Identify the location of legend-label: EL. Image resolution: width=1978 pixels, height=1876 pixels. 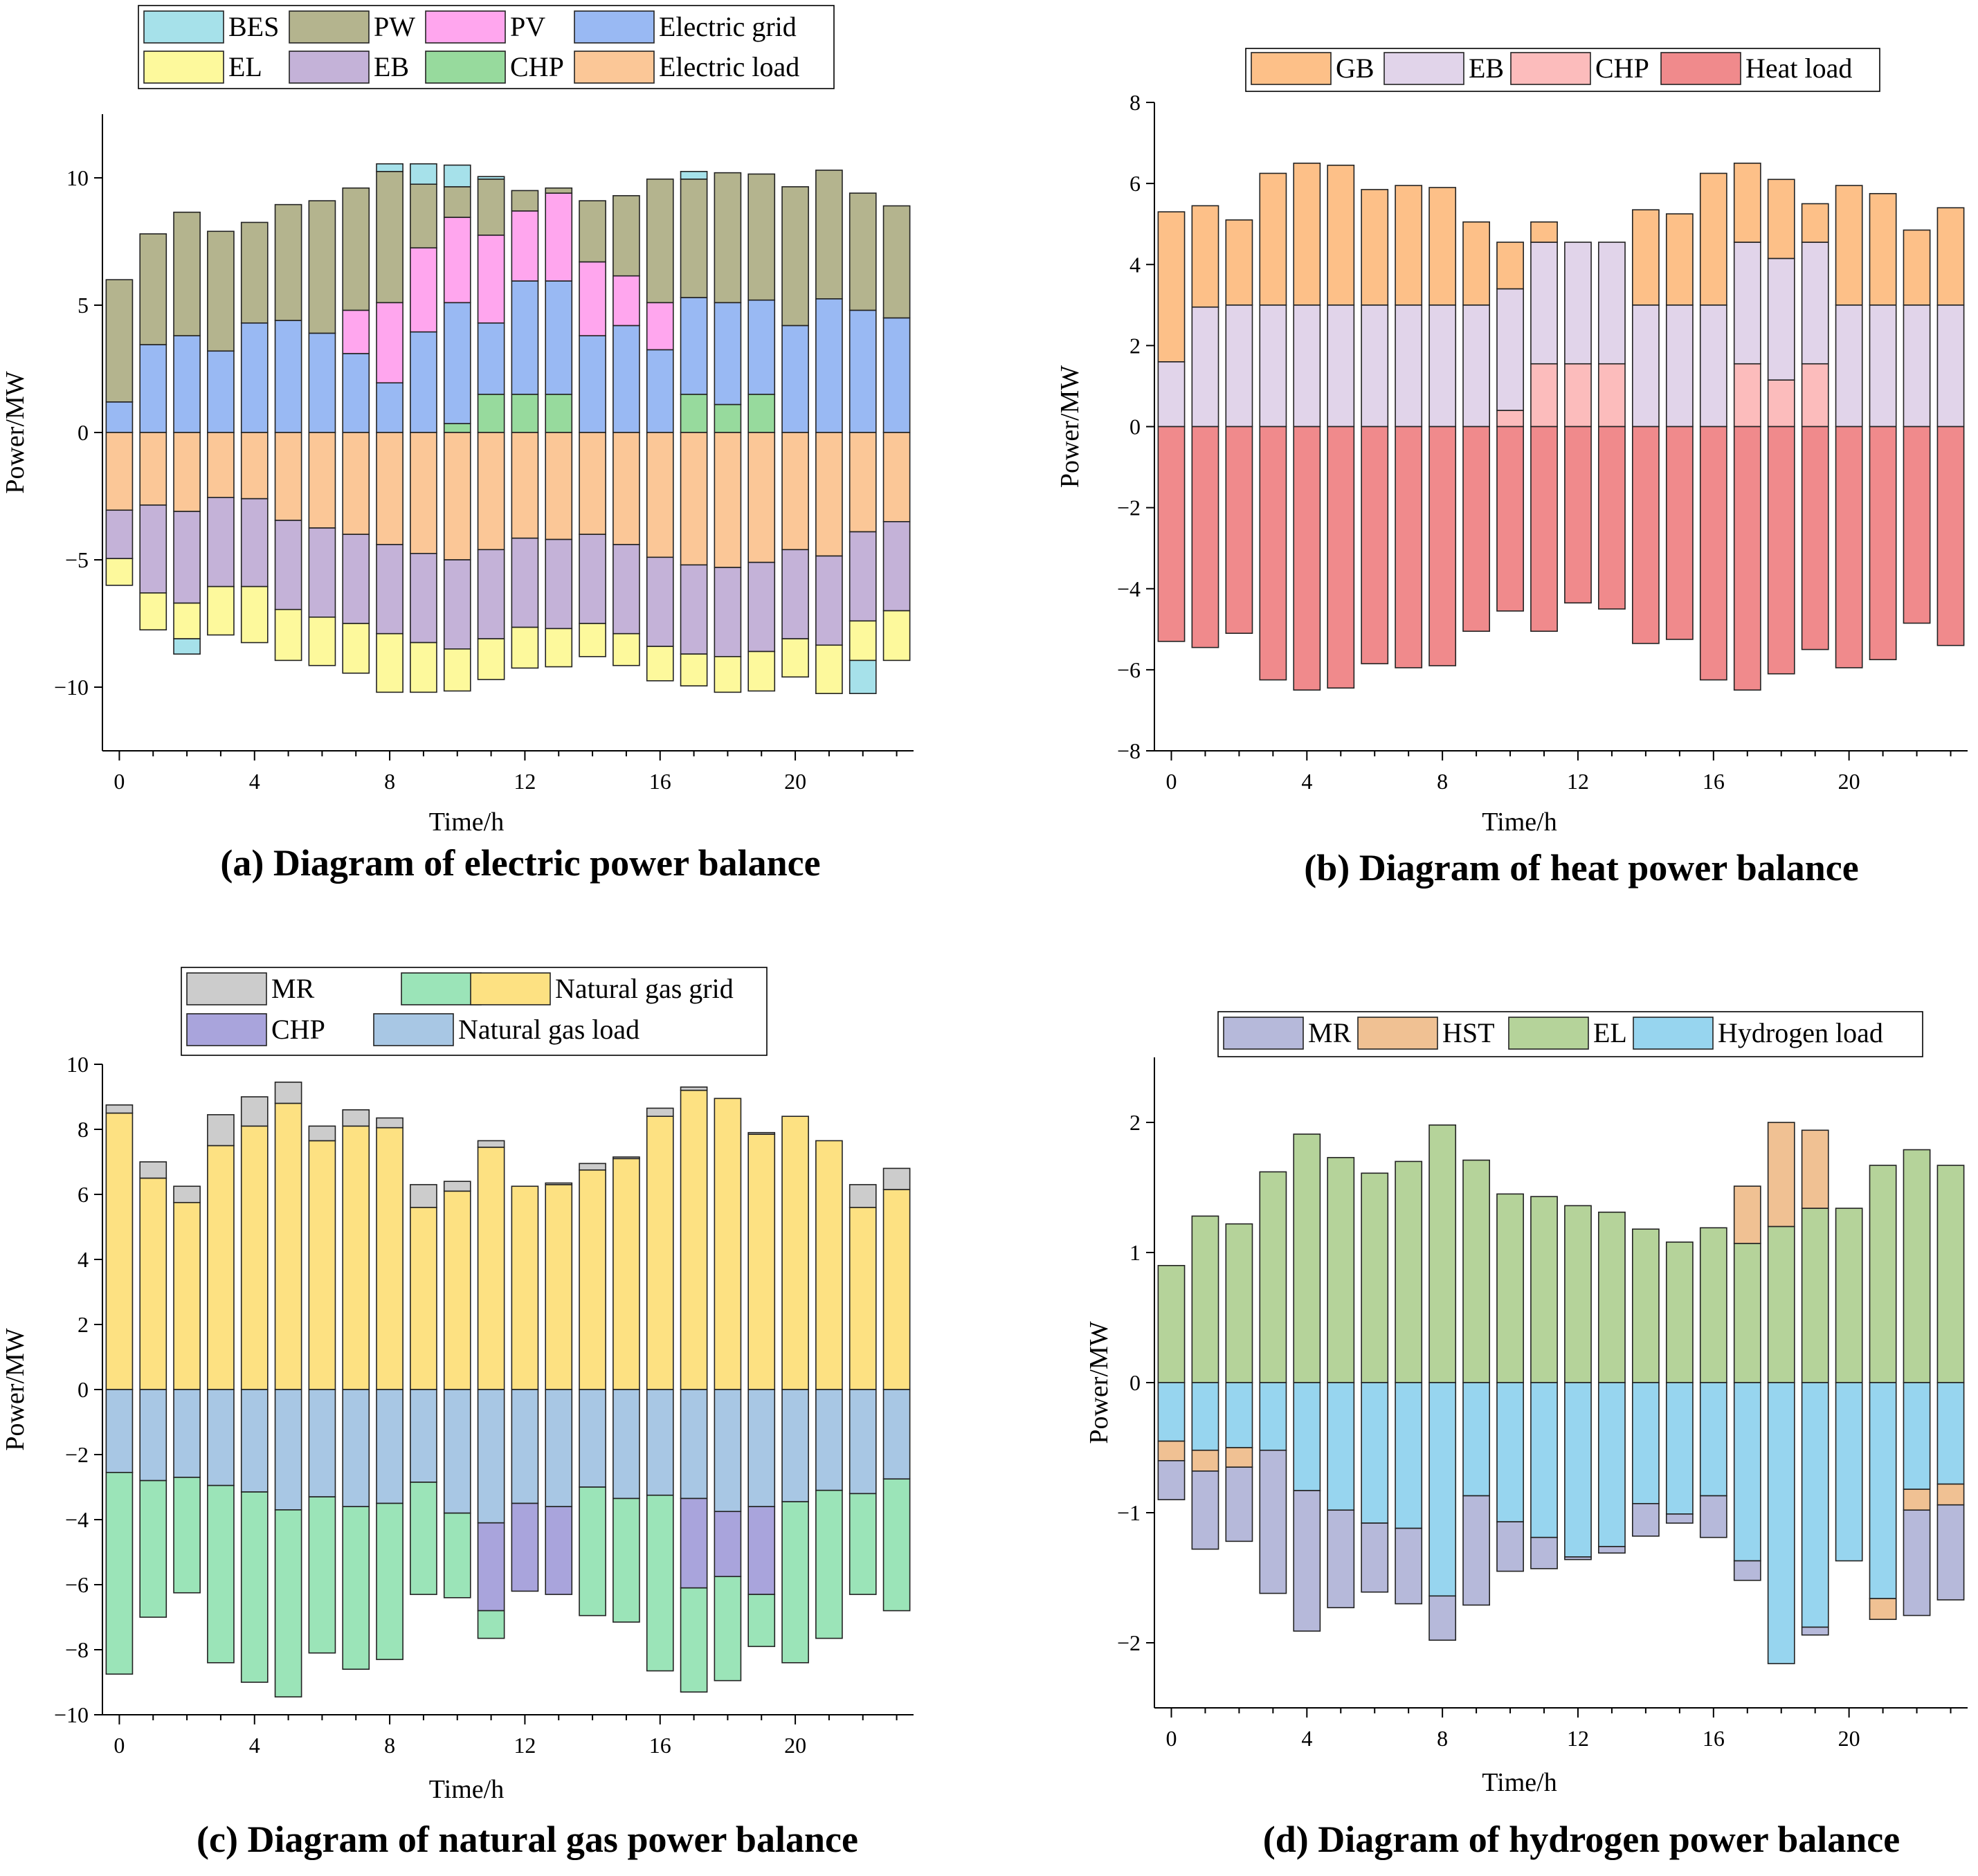
(1610, 1032).